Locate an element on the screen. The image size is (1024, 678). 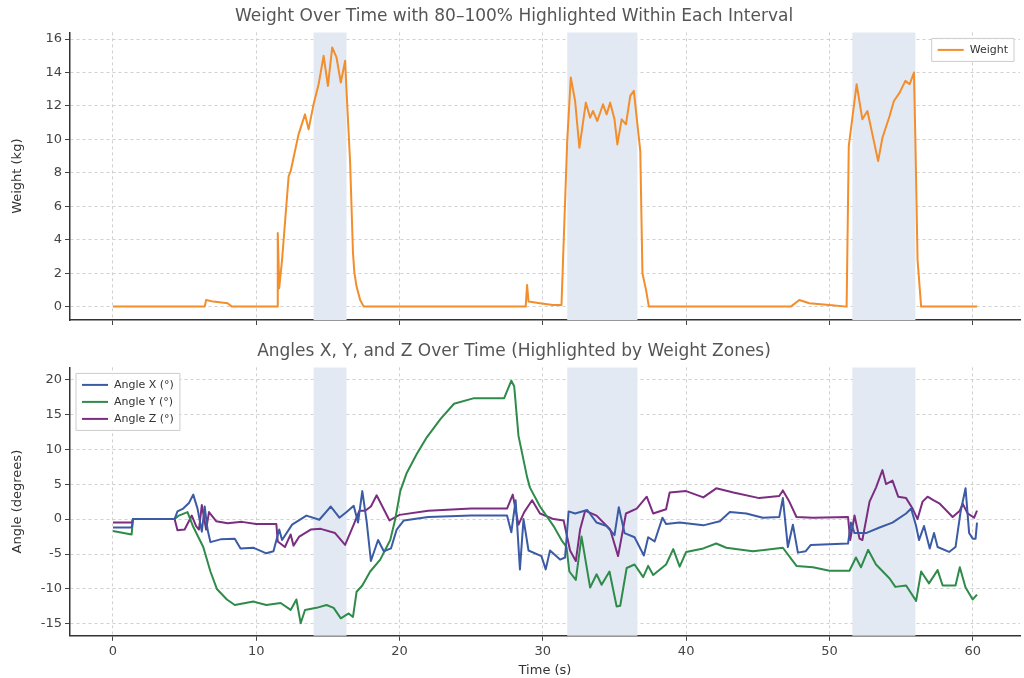
x-tick-label: 20 is located at coordinates (399, 650).